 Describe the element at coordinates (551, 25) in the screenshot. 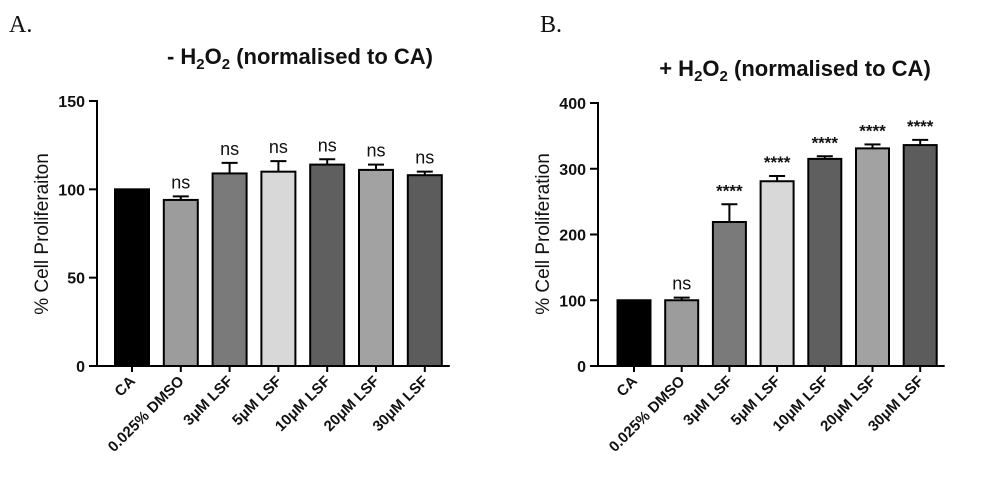

I see `panel-label-b: B.` at that location.